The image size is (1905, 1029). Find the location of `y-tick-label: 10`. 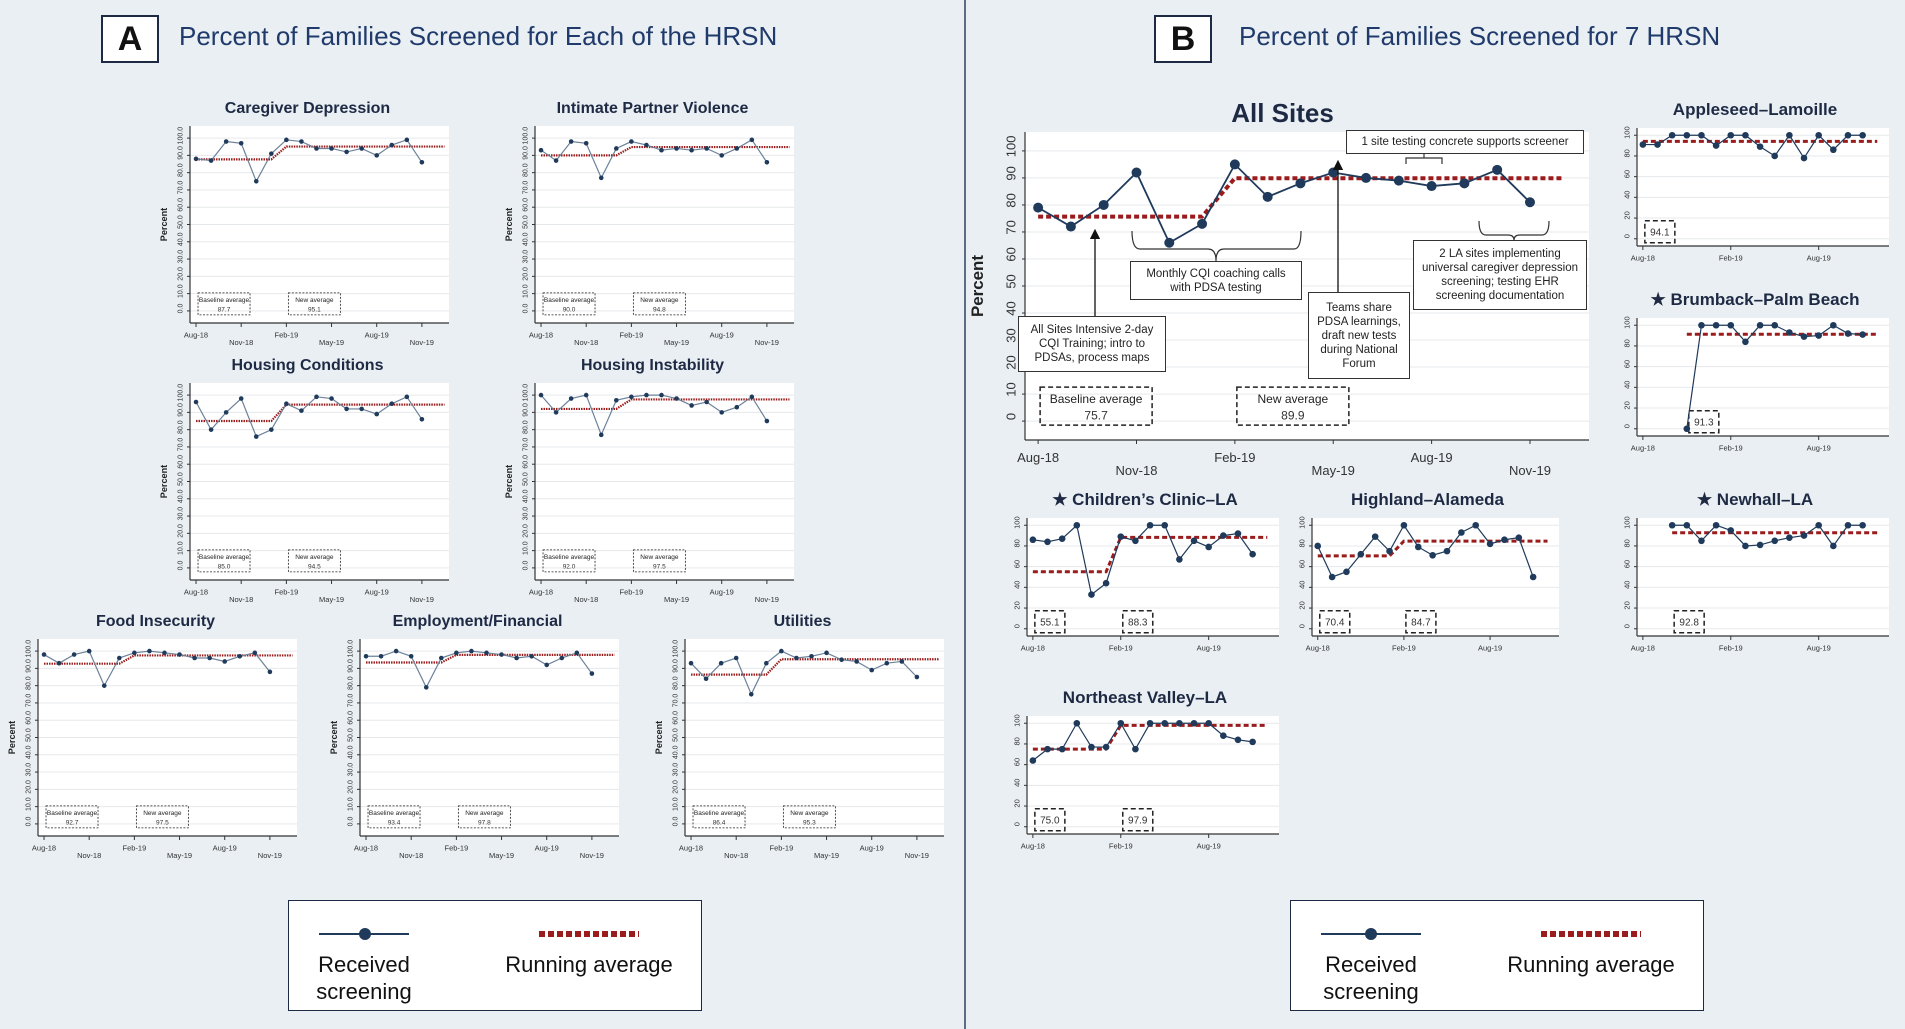

y-tick-label: 10 is located at coordinates (1010, 389).